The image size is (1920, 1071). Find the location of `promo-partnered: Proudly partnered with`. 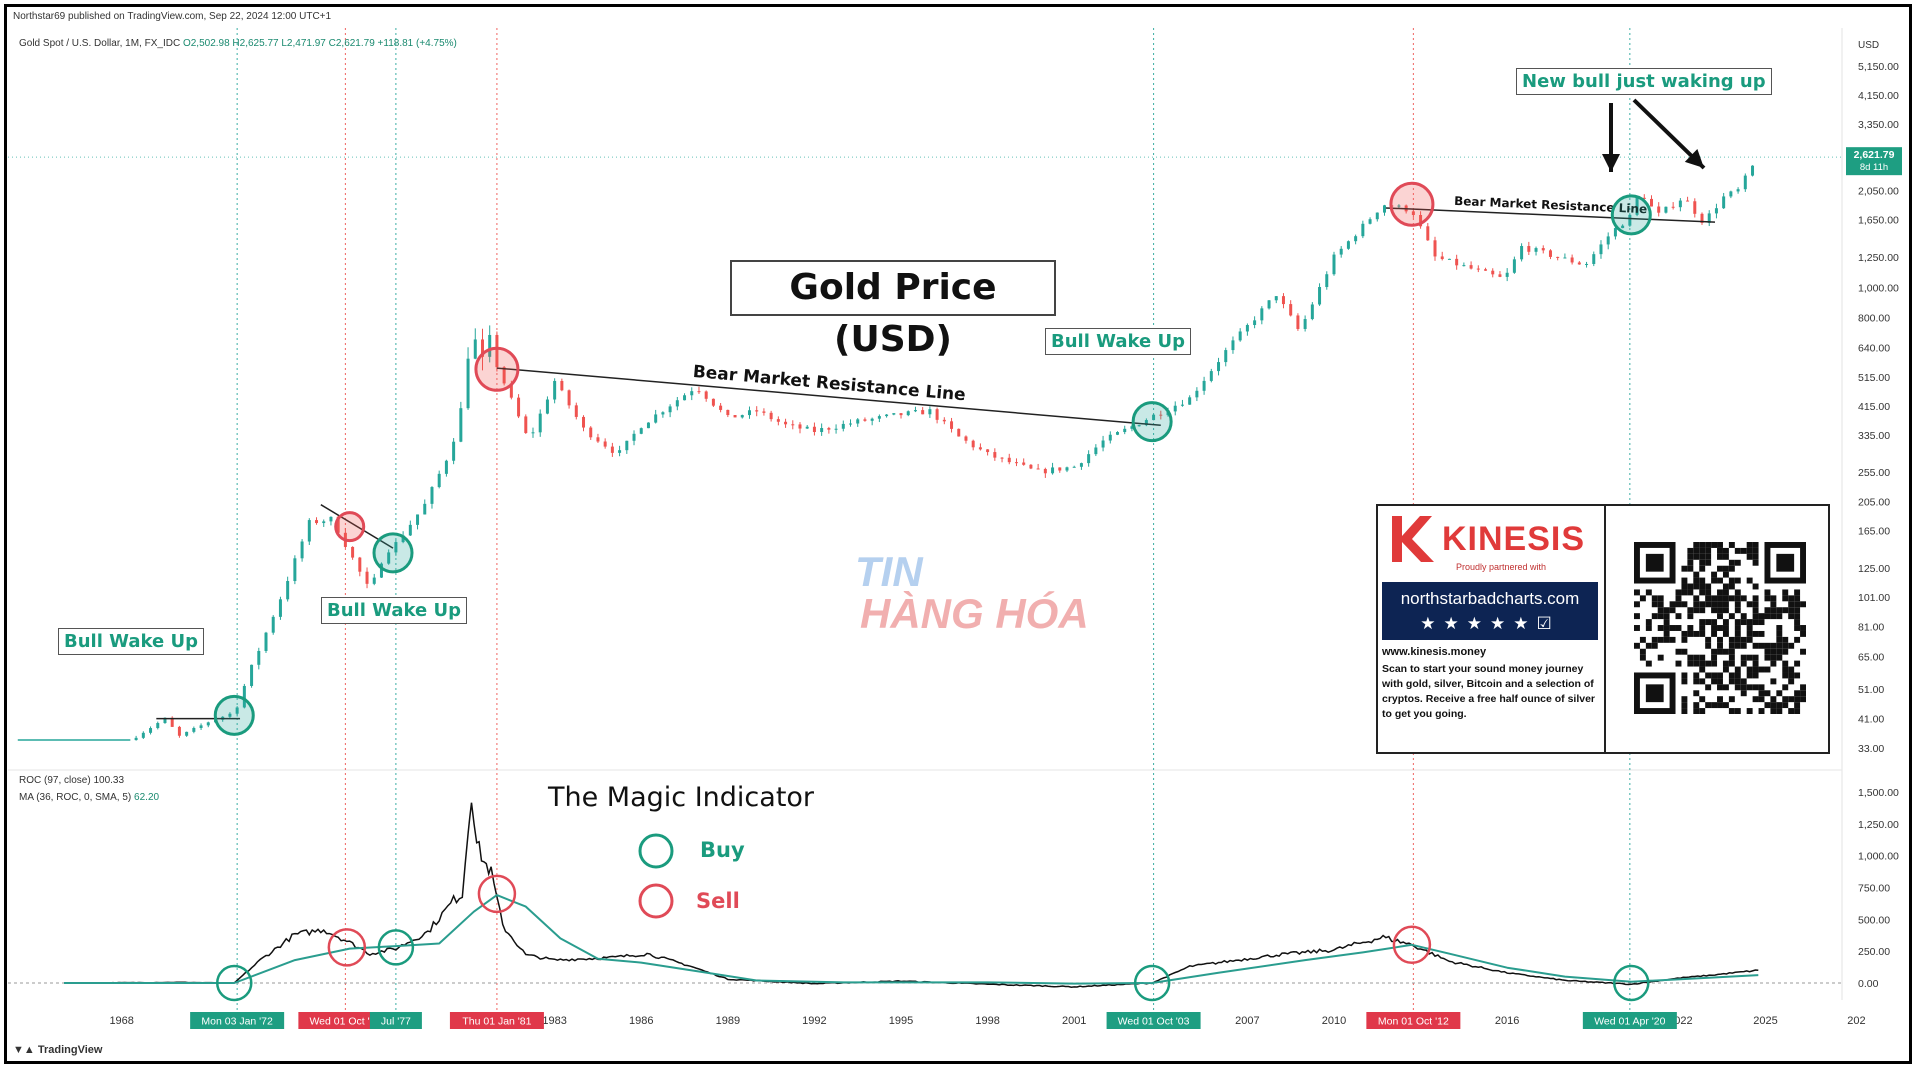

promo-partnered: Proudly partnered with is located at coordinates (1501, 567).